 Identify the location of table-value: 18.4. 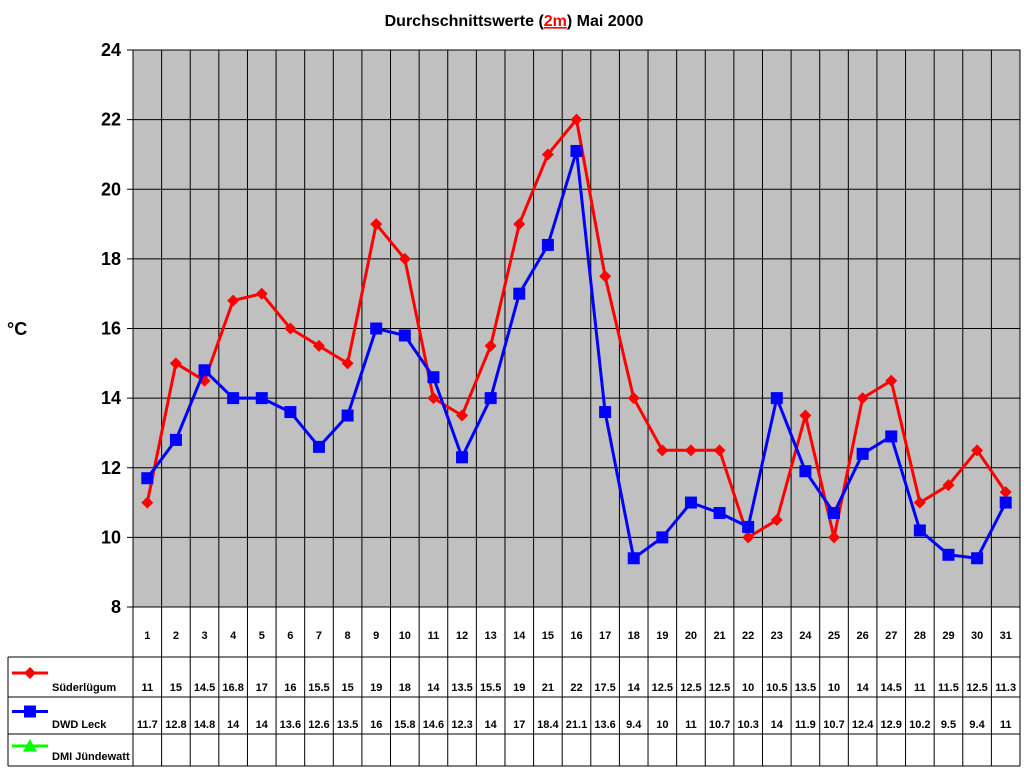
(548, 725).